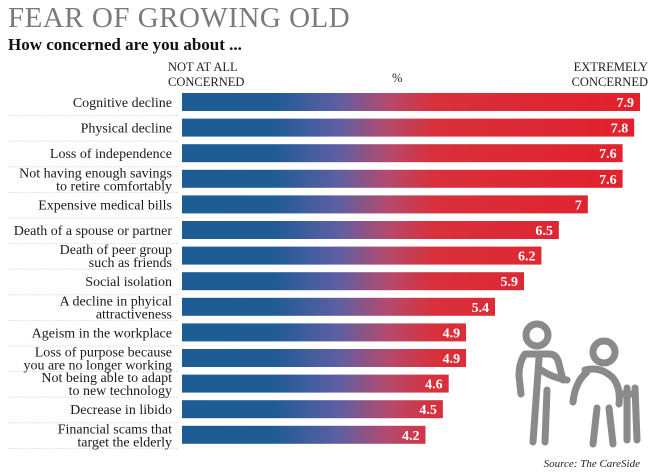  What do you see at coordinates (115, 436) in the screenshot?
I see `category-label: Financial scams that target the elderly` at bounding box center [115, 436].